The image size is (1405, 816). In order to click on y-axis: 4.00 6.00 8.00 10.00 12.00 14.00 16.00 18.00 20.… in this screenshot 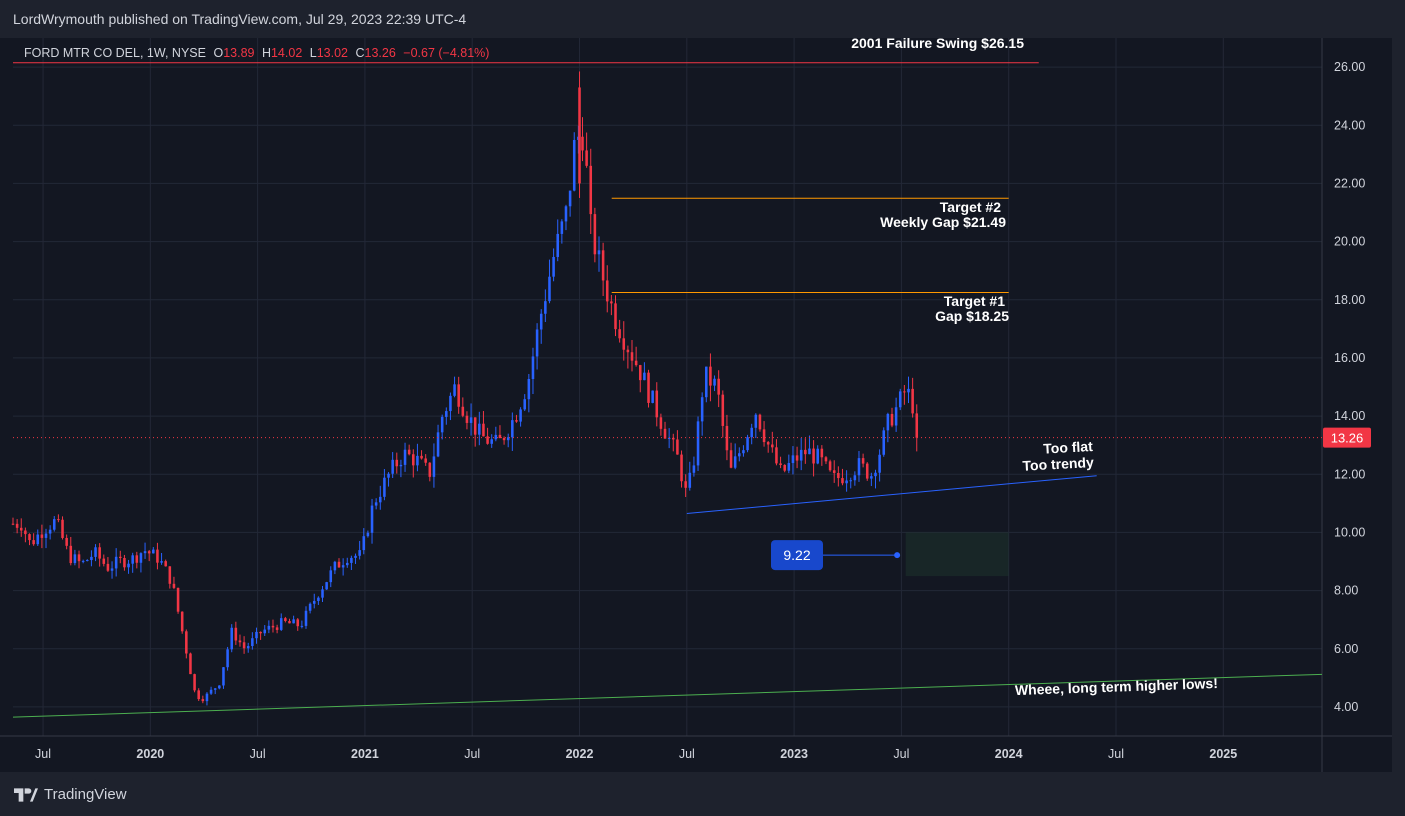, I will do `click(1347, 387)`.